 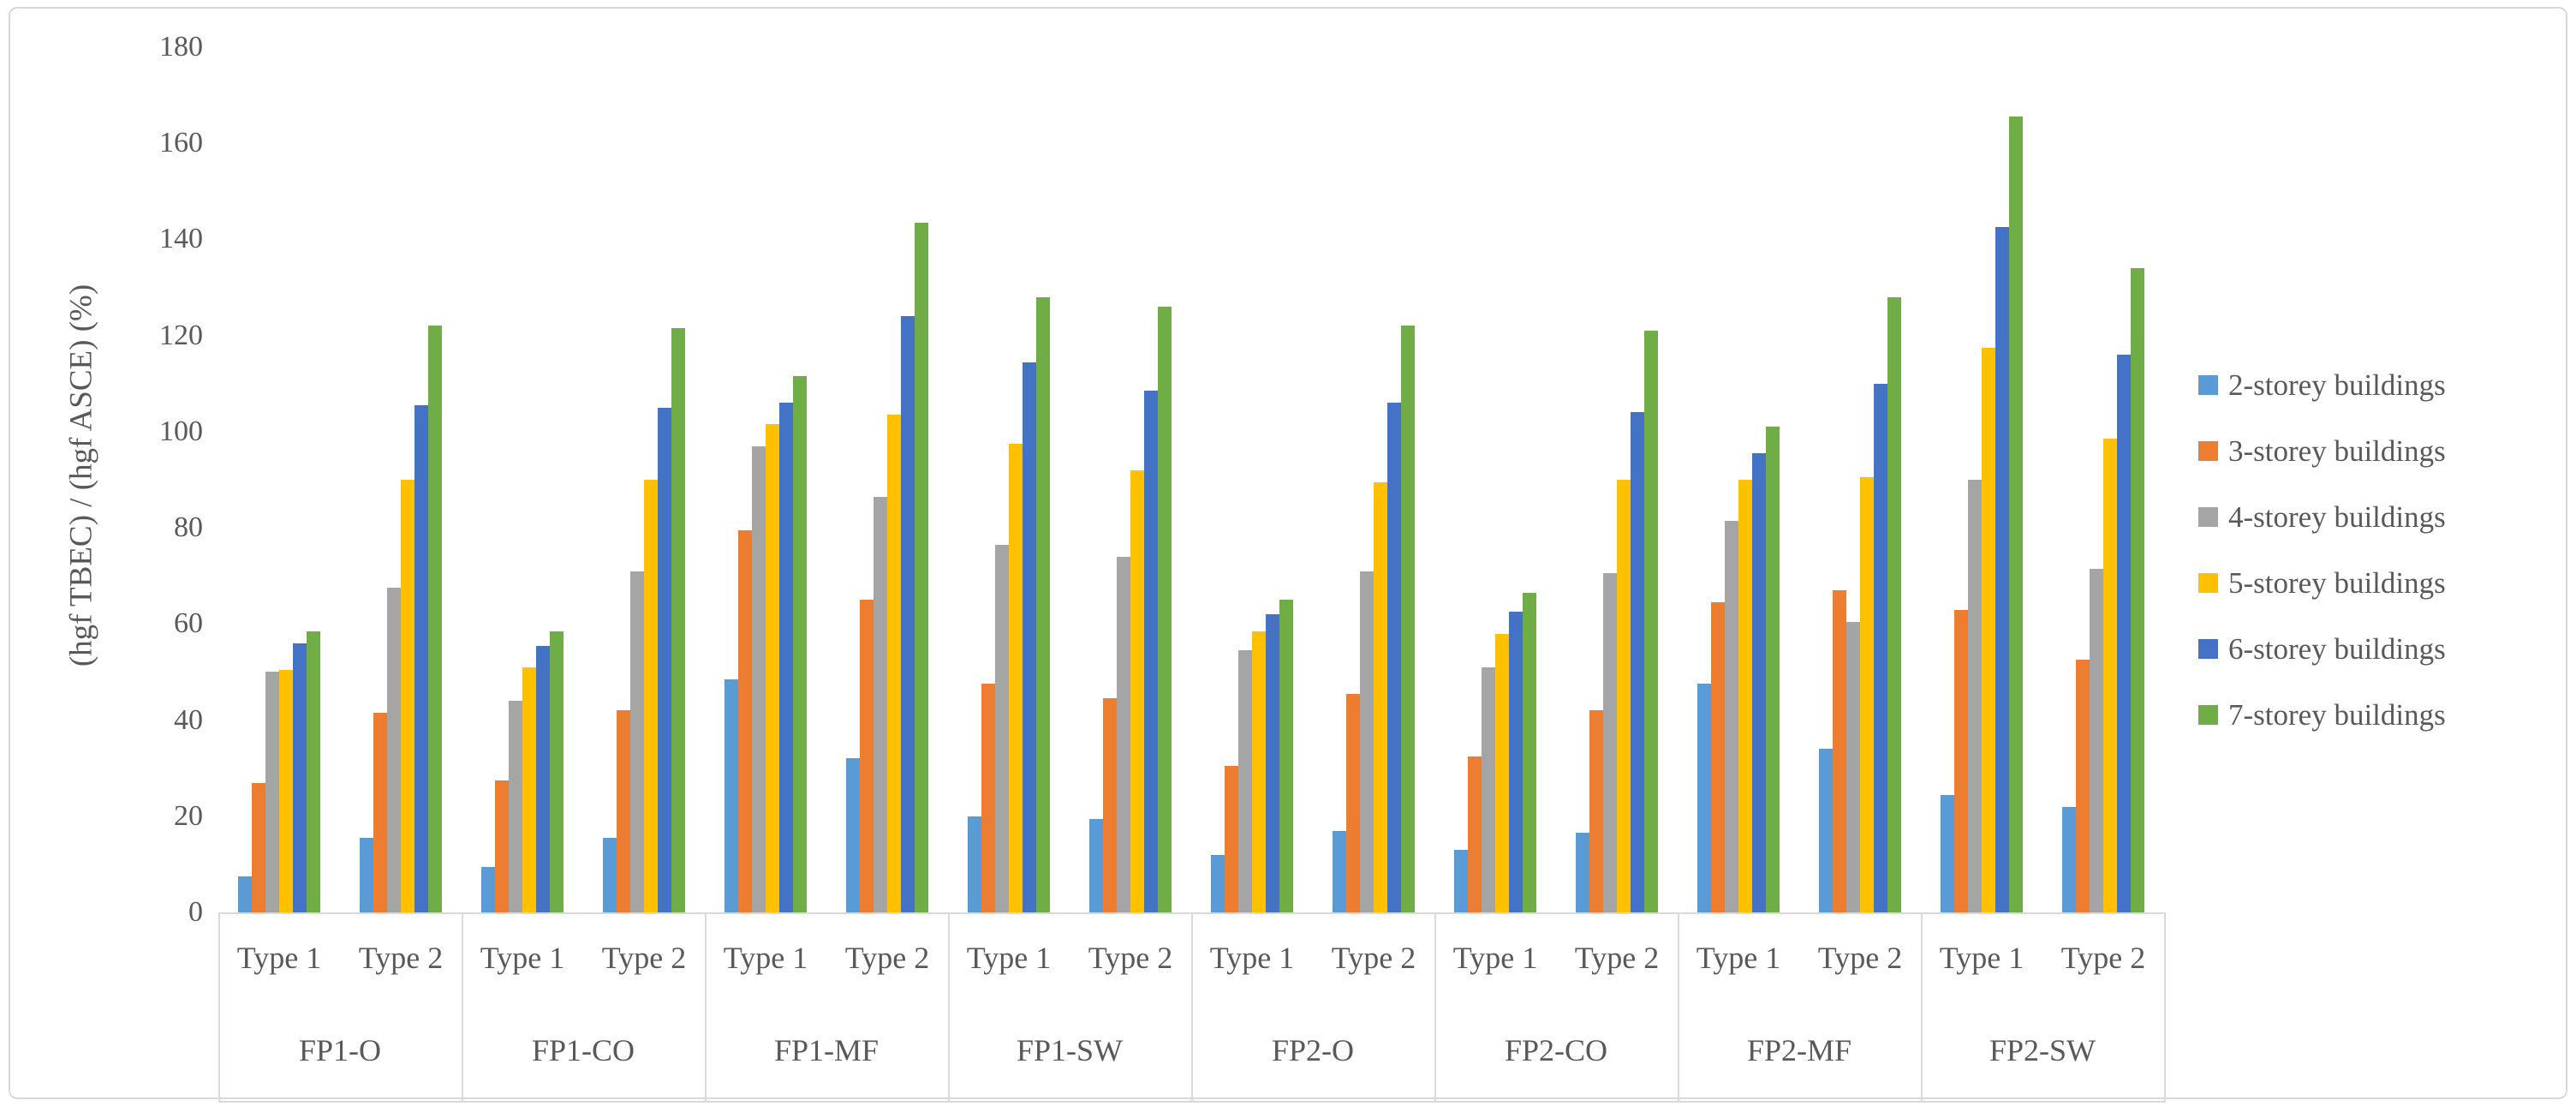 I want to click on bar-6storey-FP1-MF-type2, so click(x=908, y=614).